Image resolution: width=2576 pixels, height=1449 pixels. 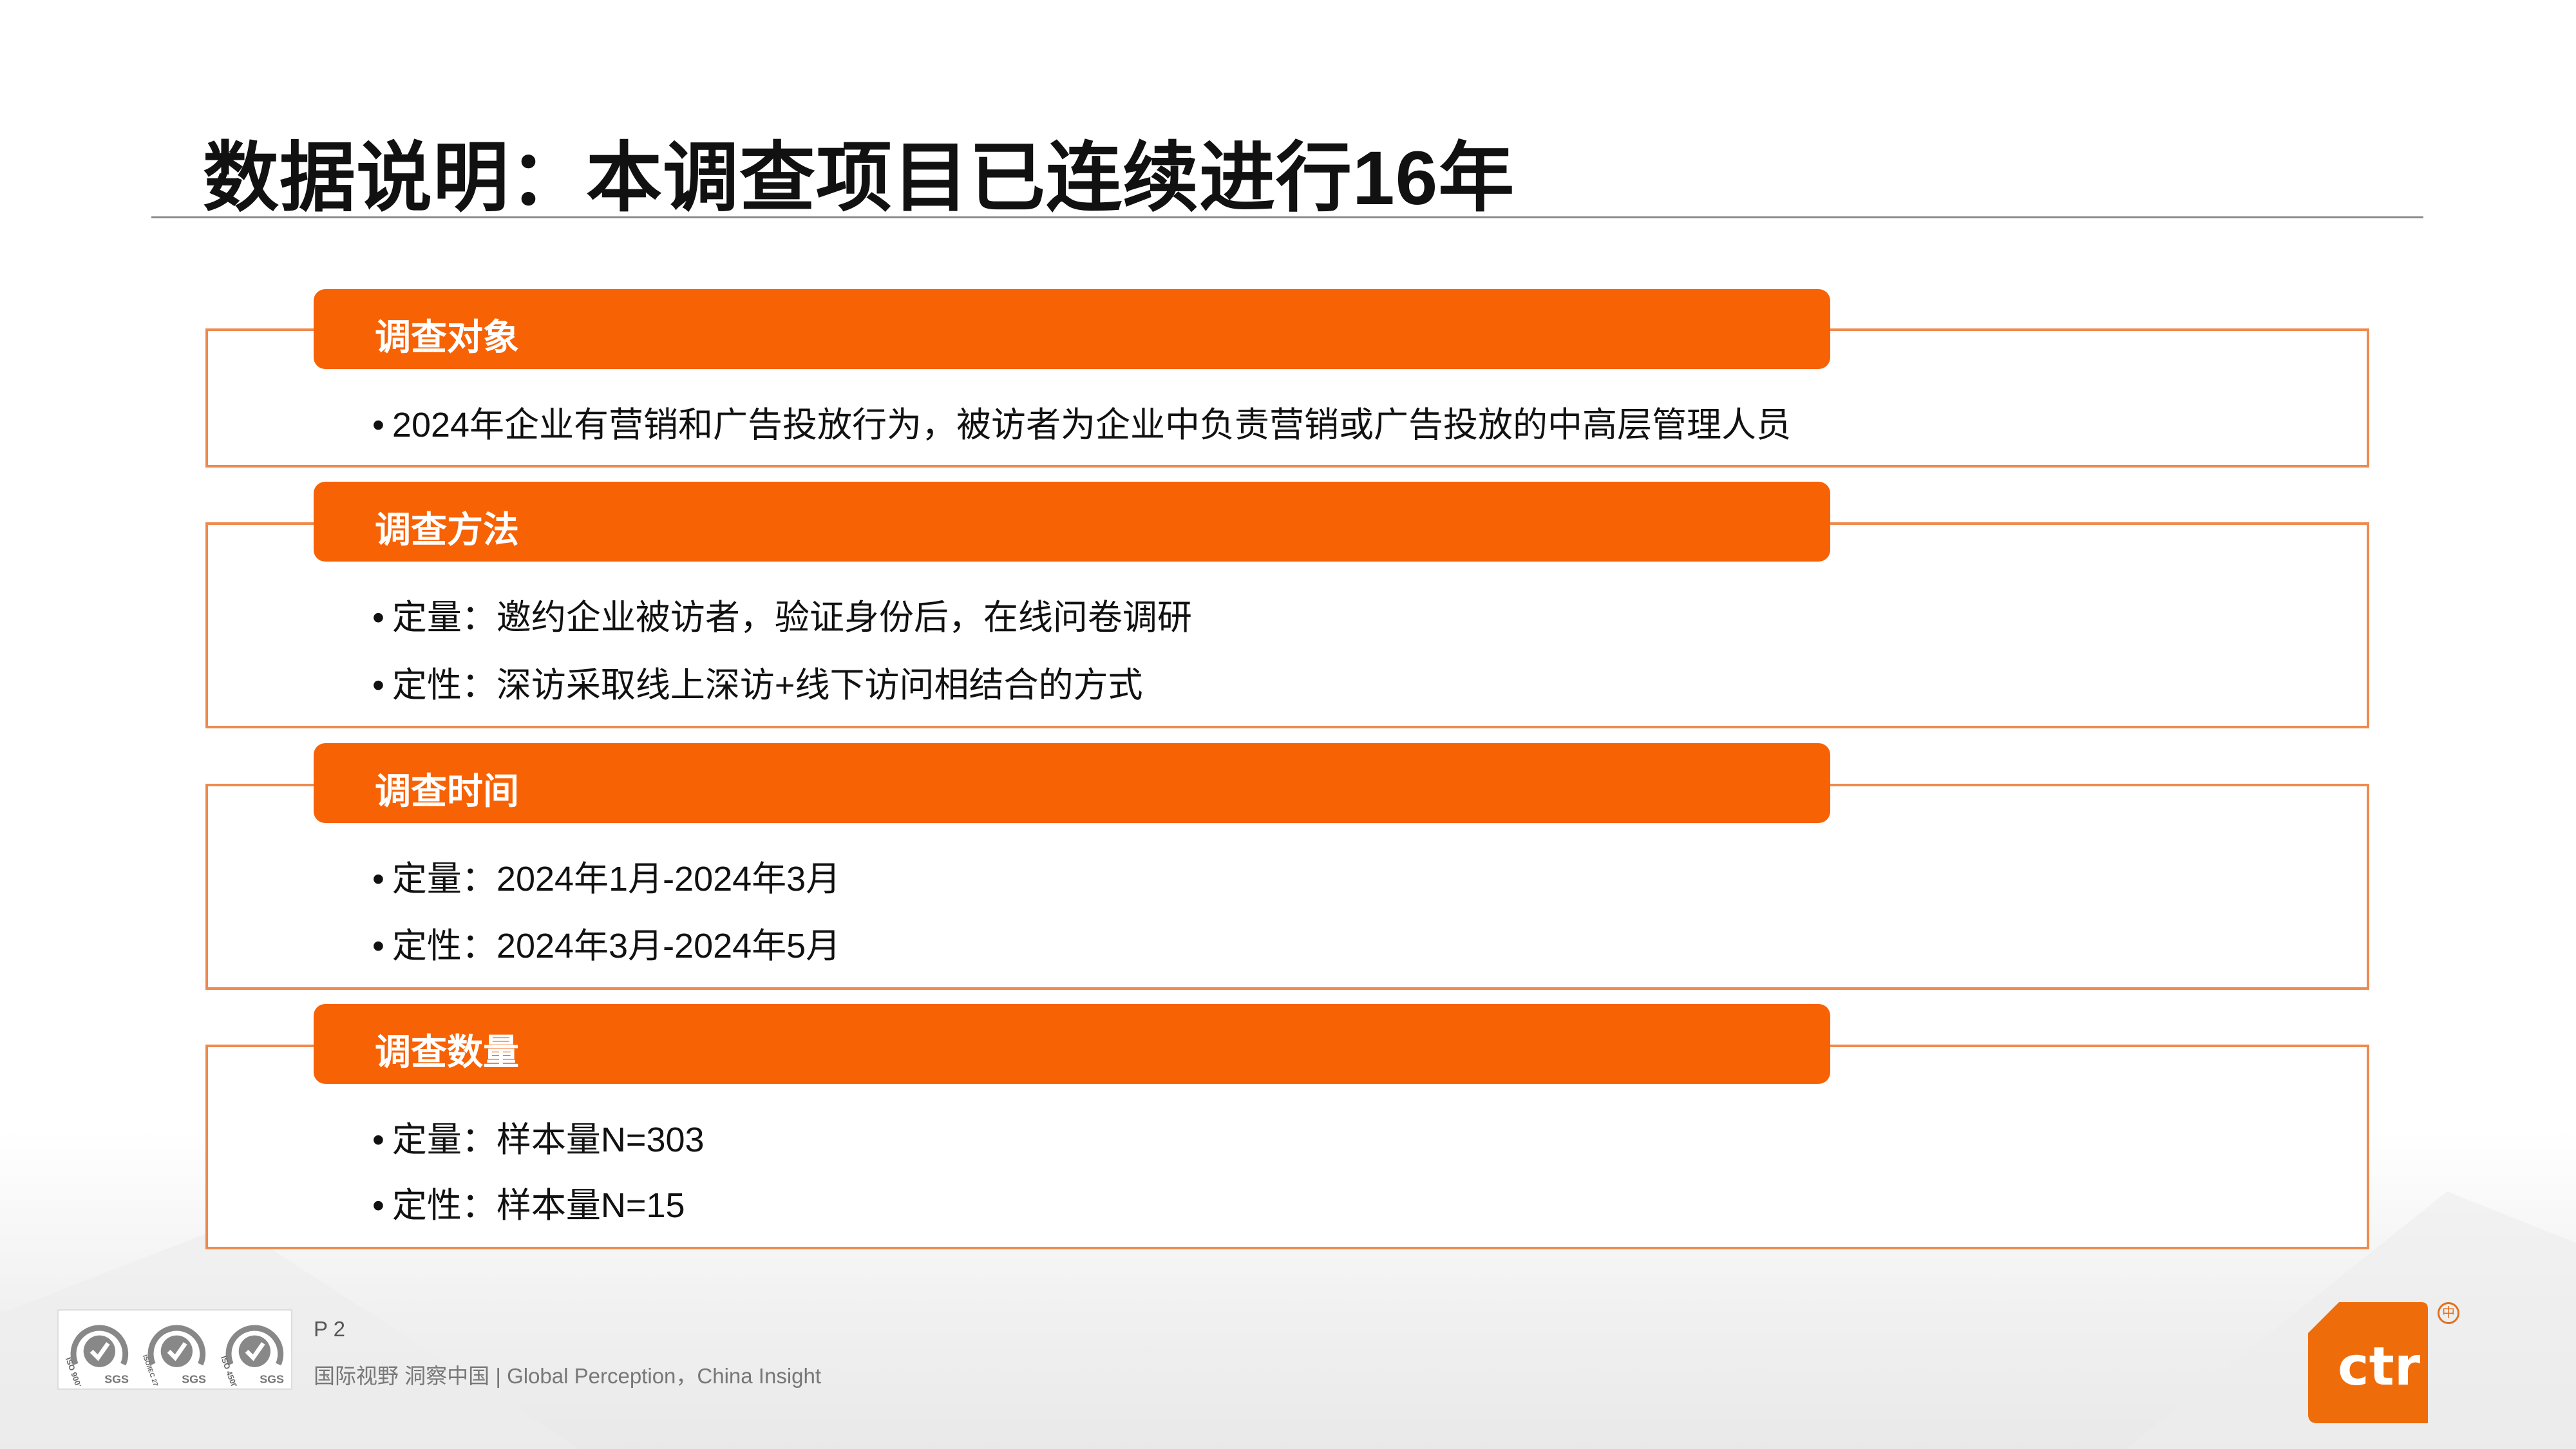 I want to click on sgs-iso45001-badge-icon: ISO 45001 SGS, so click(x=251, y=1355).